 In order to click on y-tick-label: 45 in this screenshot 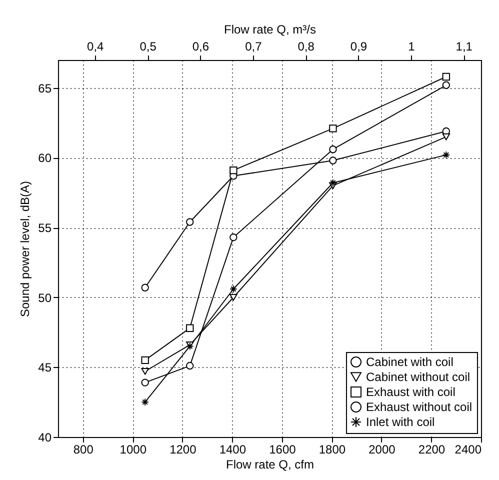, I will do `click(45, 367)`.